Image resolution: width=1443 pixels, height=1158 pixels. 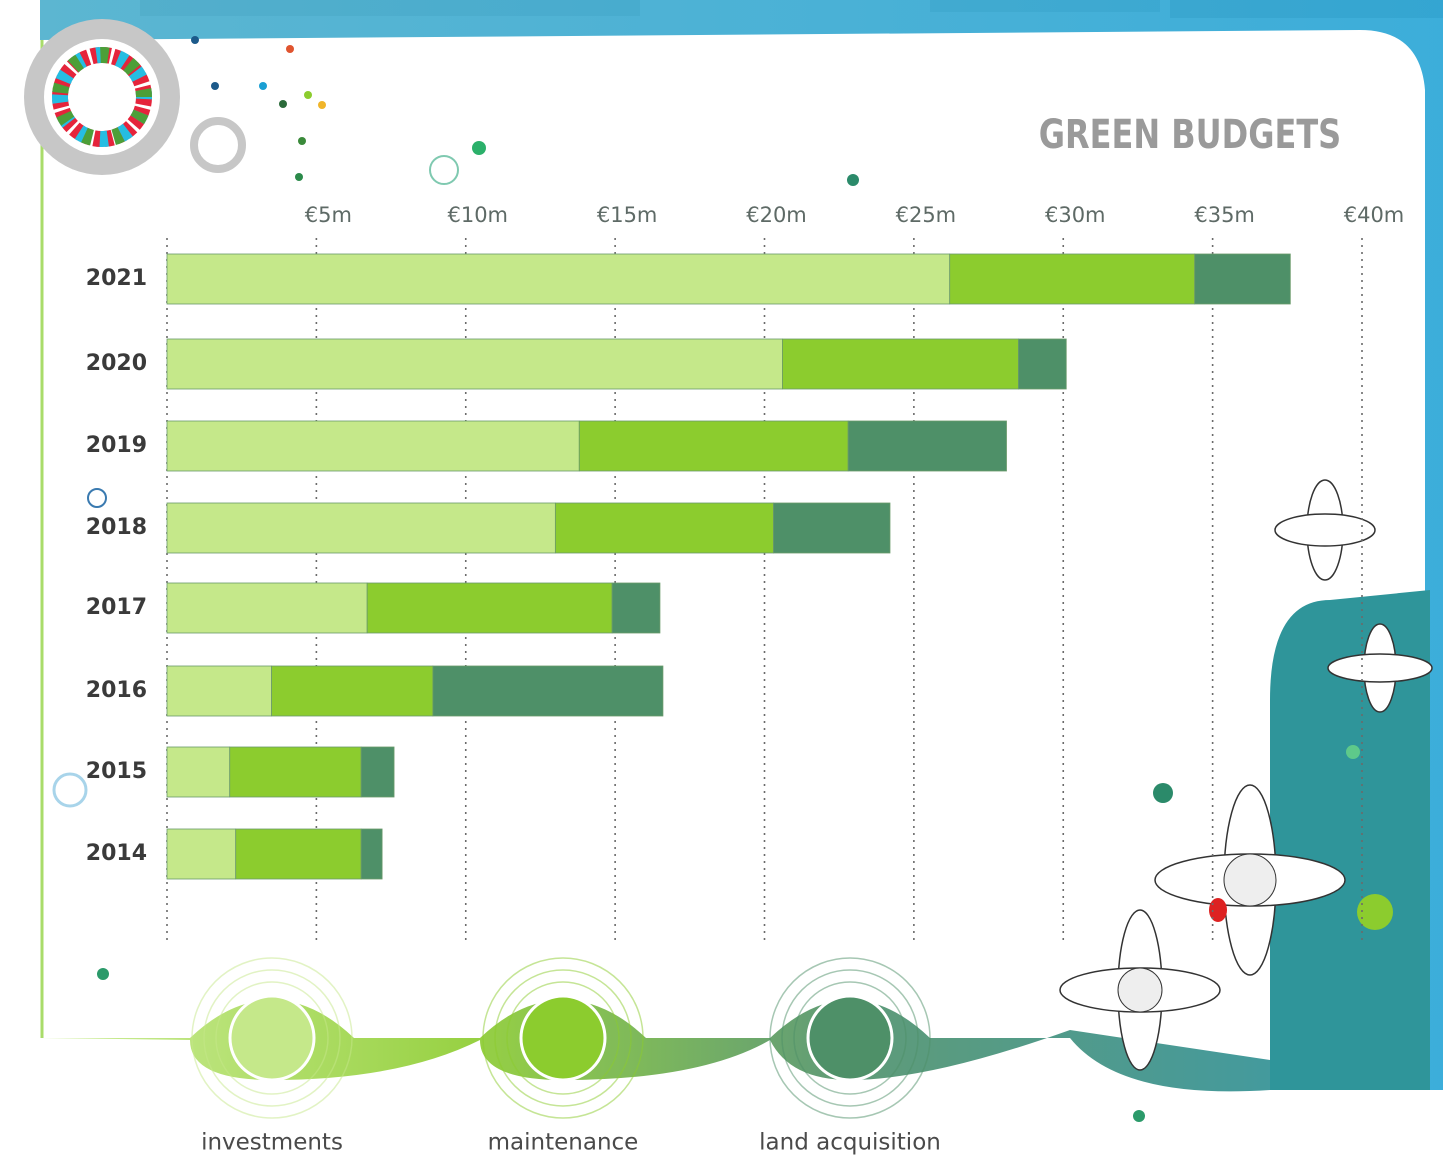 I want to click on y-tick-label: 2016, so click(x=116, y=690).